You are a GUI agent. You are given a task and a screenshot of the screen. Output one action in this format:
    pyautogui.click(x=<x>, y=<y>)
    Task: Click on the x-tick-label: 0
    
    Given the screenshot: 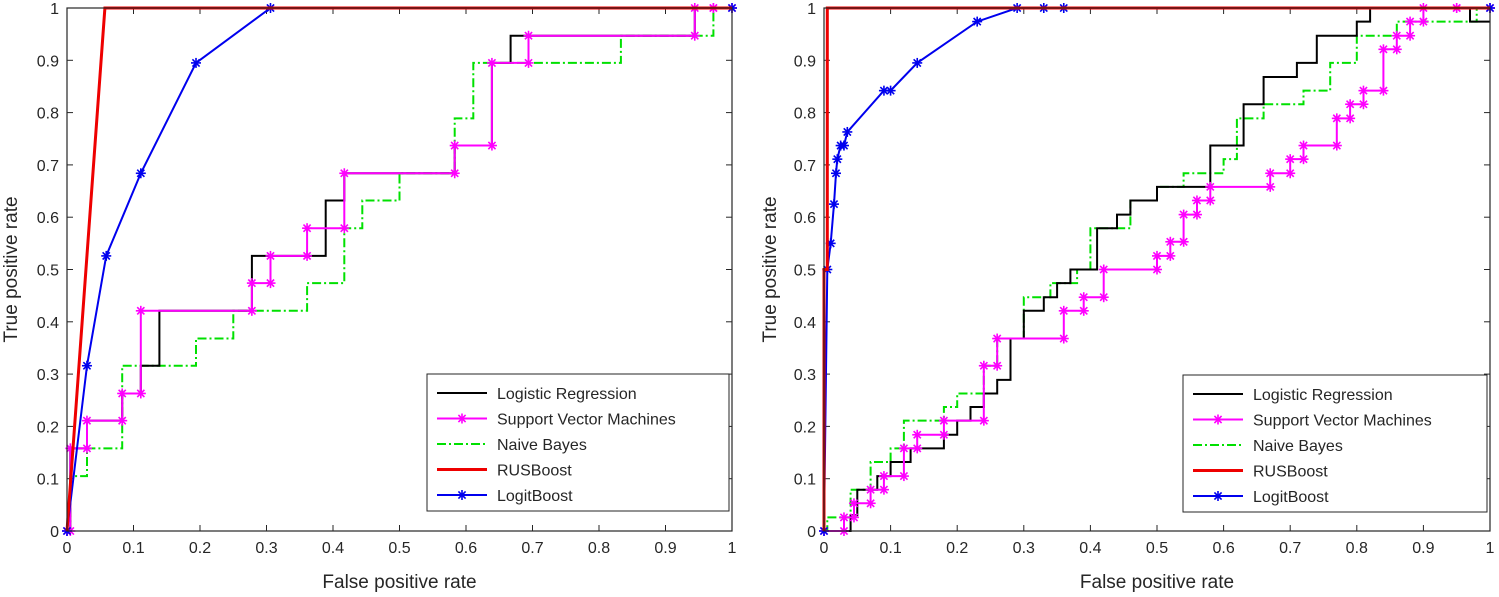 What is the action you would take?
    pyautogui.click(x=824, y=548)
    